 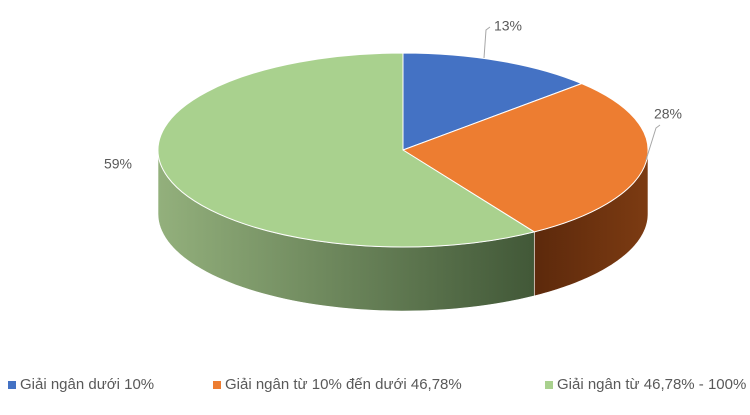 I want to click on data-label: 28%, so click(x=668, y=114).